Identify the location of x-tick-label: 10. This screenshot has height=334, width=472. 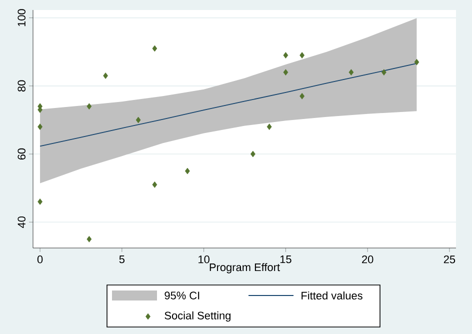
(204, 260).